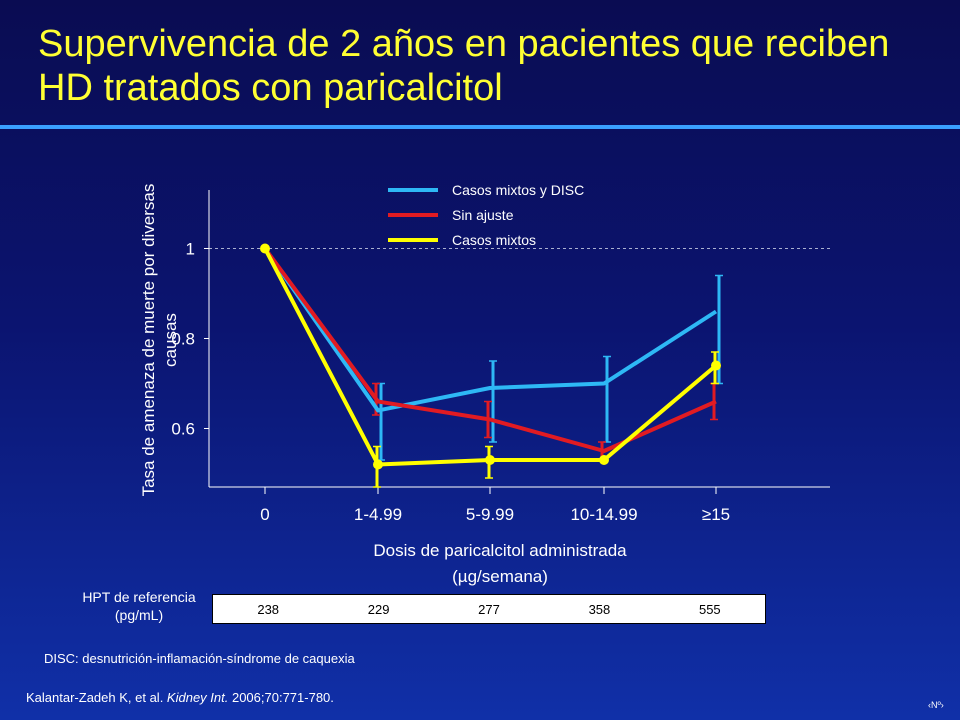  I want to click on y-tick-label: 1, so click(190, 249).